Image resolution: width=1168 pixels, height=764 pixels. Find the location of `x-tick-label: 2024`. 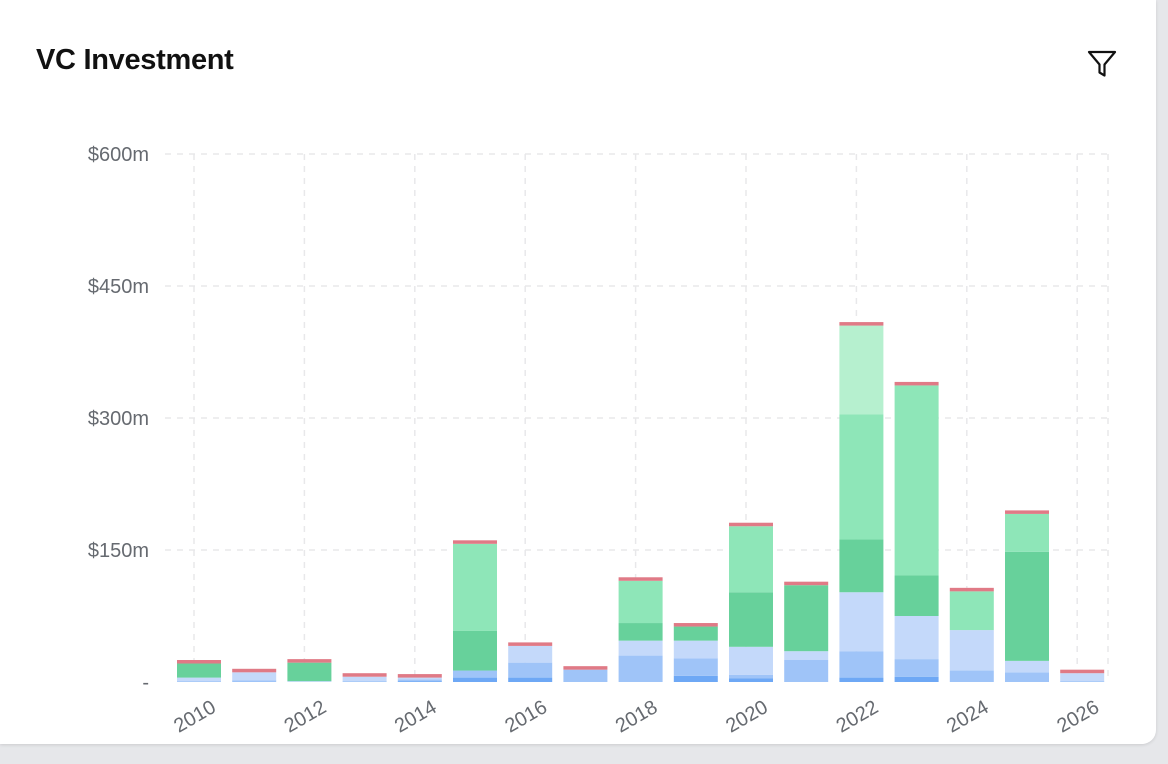

x-tick-label: 2024 is located at coordinates (968, 716).